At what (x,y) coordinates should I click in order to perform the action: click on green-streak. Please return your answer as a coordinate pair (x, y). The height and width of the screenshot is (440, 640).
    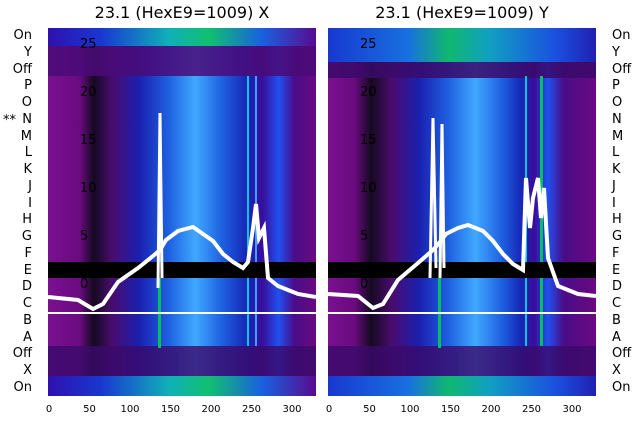
    Looking at the image, I should click on (159, 308).